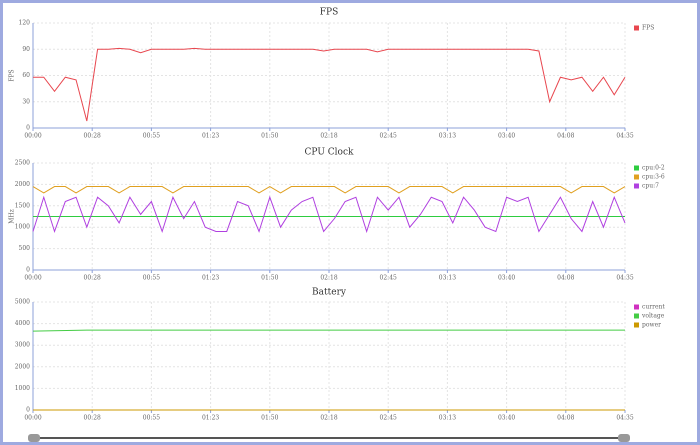  Describe the element at coordinates (329, 13) in the screenshot. I see `chart-title: FPS` at that location.